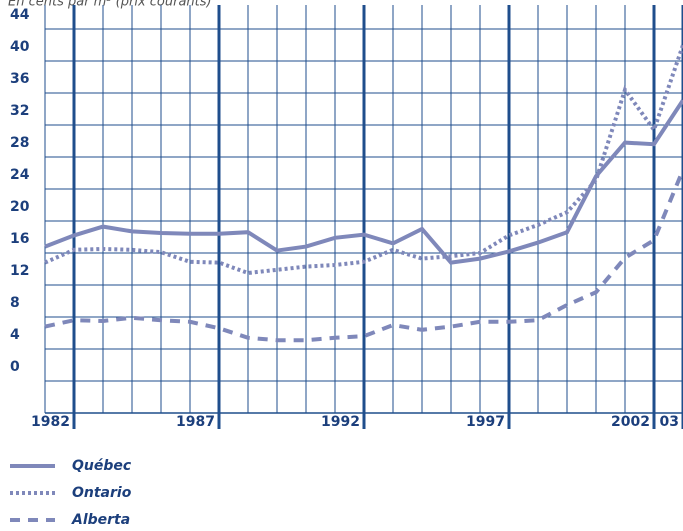 The height and width of the screenshot is (531, 683). Describe the element at coordinates (100, 520) in the screenshot. I see `legend-label: Alberta` at that location.